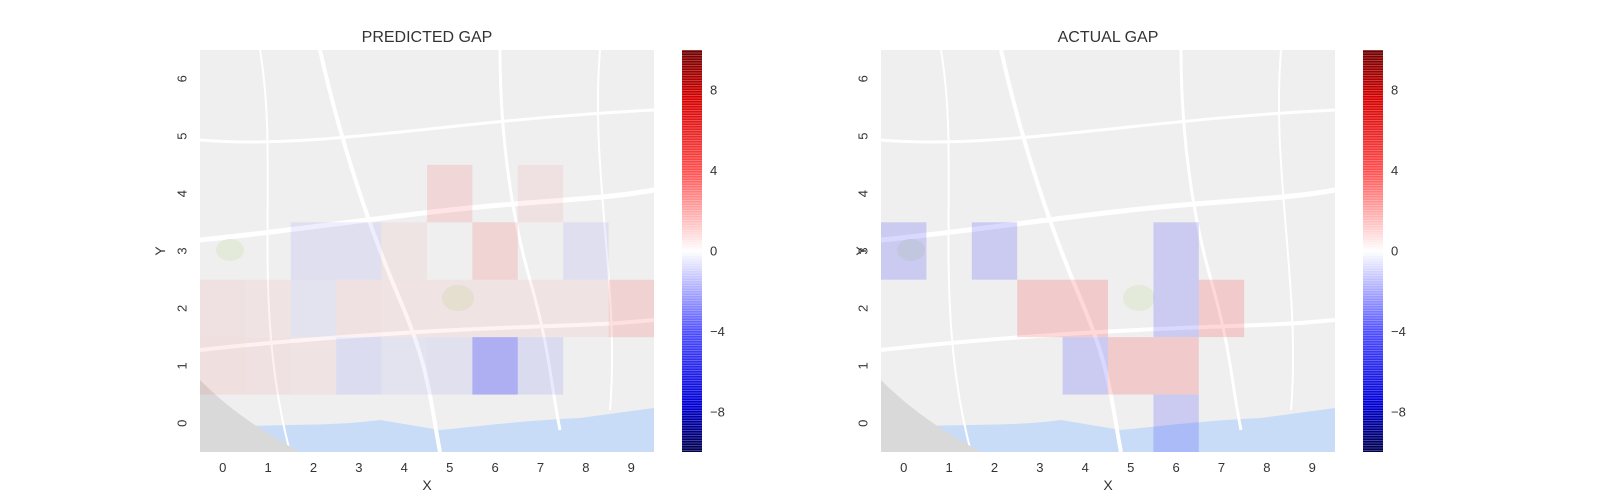  What do you see at coordinates (1108, 37) in the screenshot?
I see `chart-title: ACTUAL GAP` at bounding box center [1108, 37].